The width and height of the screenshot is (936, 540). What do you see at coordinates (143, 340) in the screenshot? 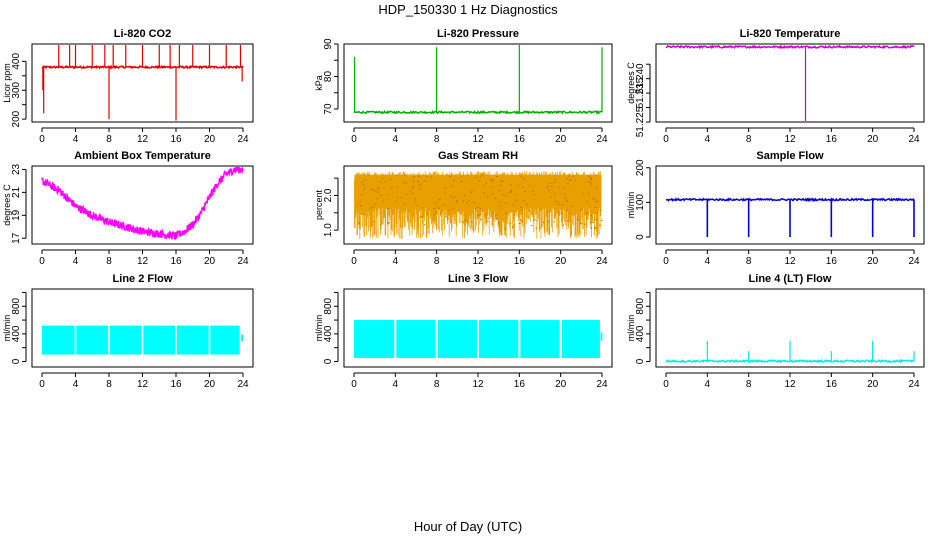
I see `series-line2` at bounding box center [143, 340].